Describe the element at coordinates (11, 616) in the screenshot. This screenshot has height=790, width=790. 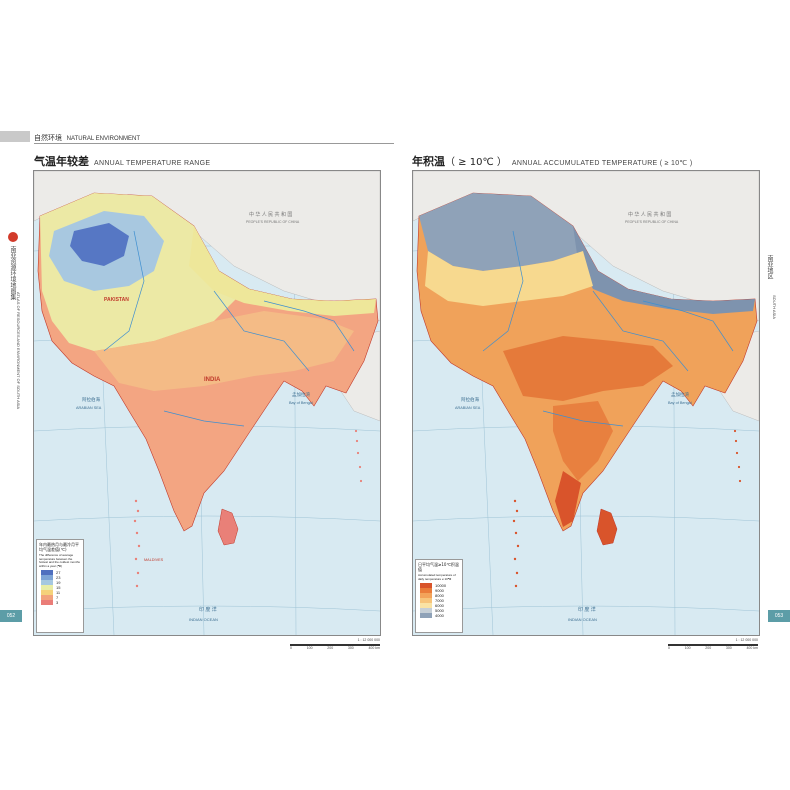
I see `page-number-left: 052` at that location.